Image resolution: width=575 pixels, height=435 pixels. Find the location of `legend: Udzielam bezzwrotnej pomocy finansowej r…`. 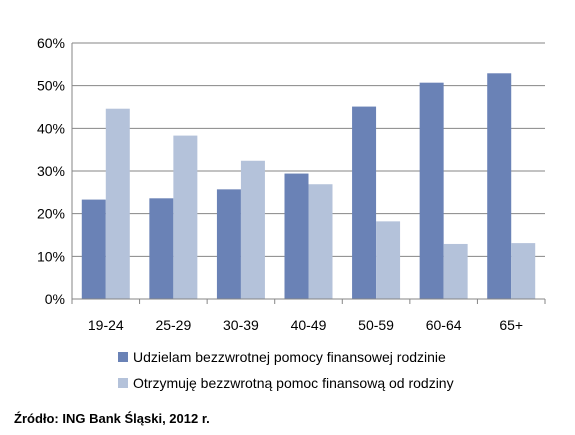

legend: Udzielam bezzwrotnej pomocy finansowej r… is located at coordinates (286, 370).